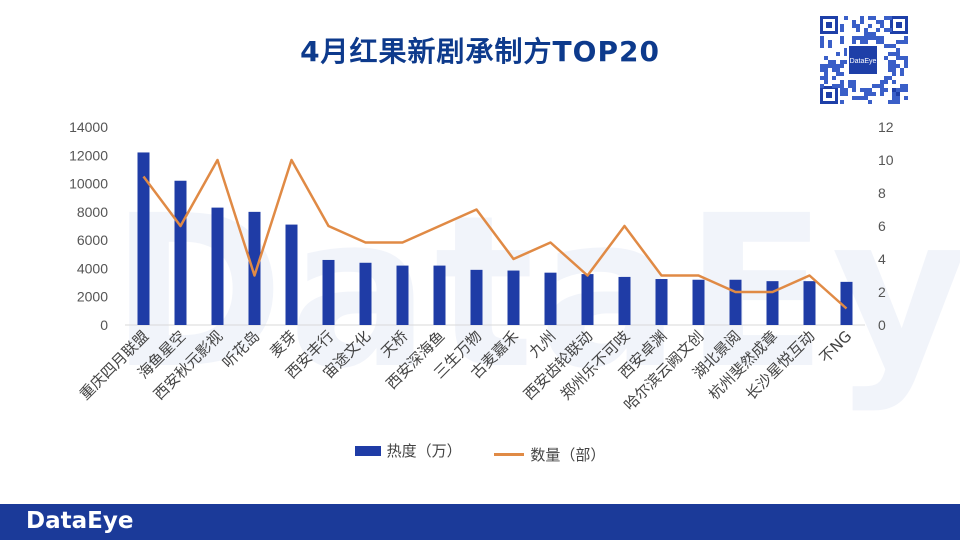 The width and height of the screenshot is (960, 540). Describe the element at coordinates (882, 226) in the screenshot. I see `right-tick-label: 6` at that location.